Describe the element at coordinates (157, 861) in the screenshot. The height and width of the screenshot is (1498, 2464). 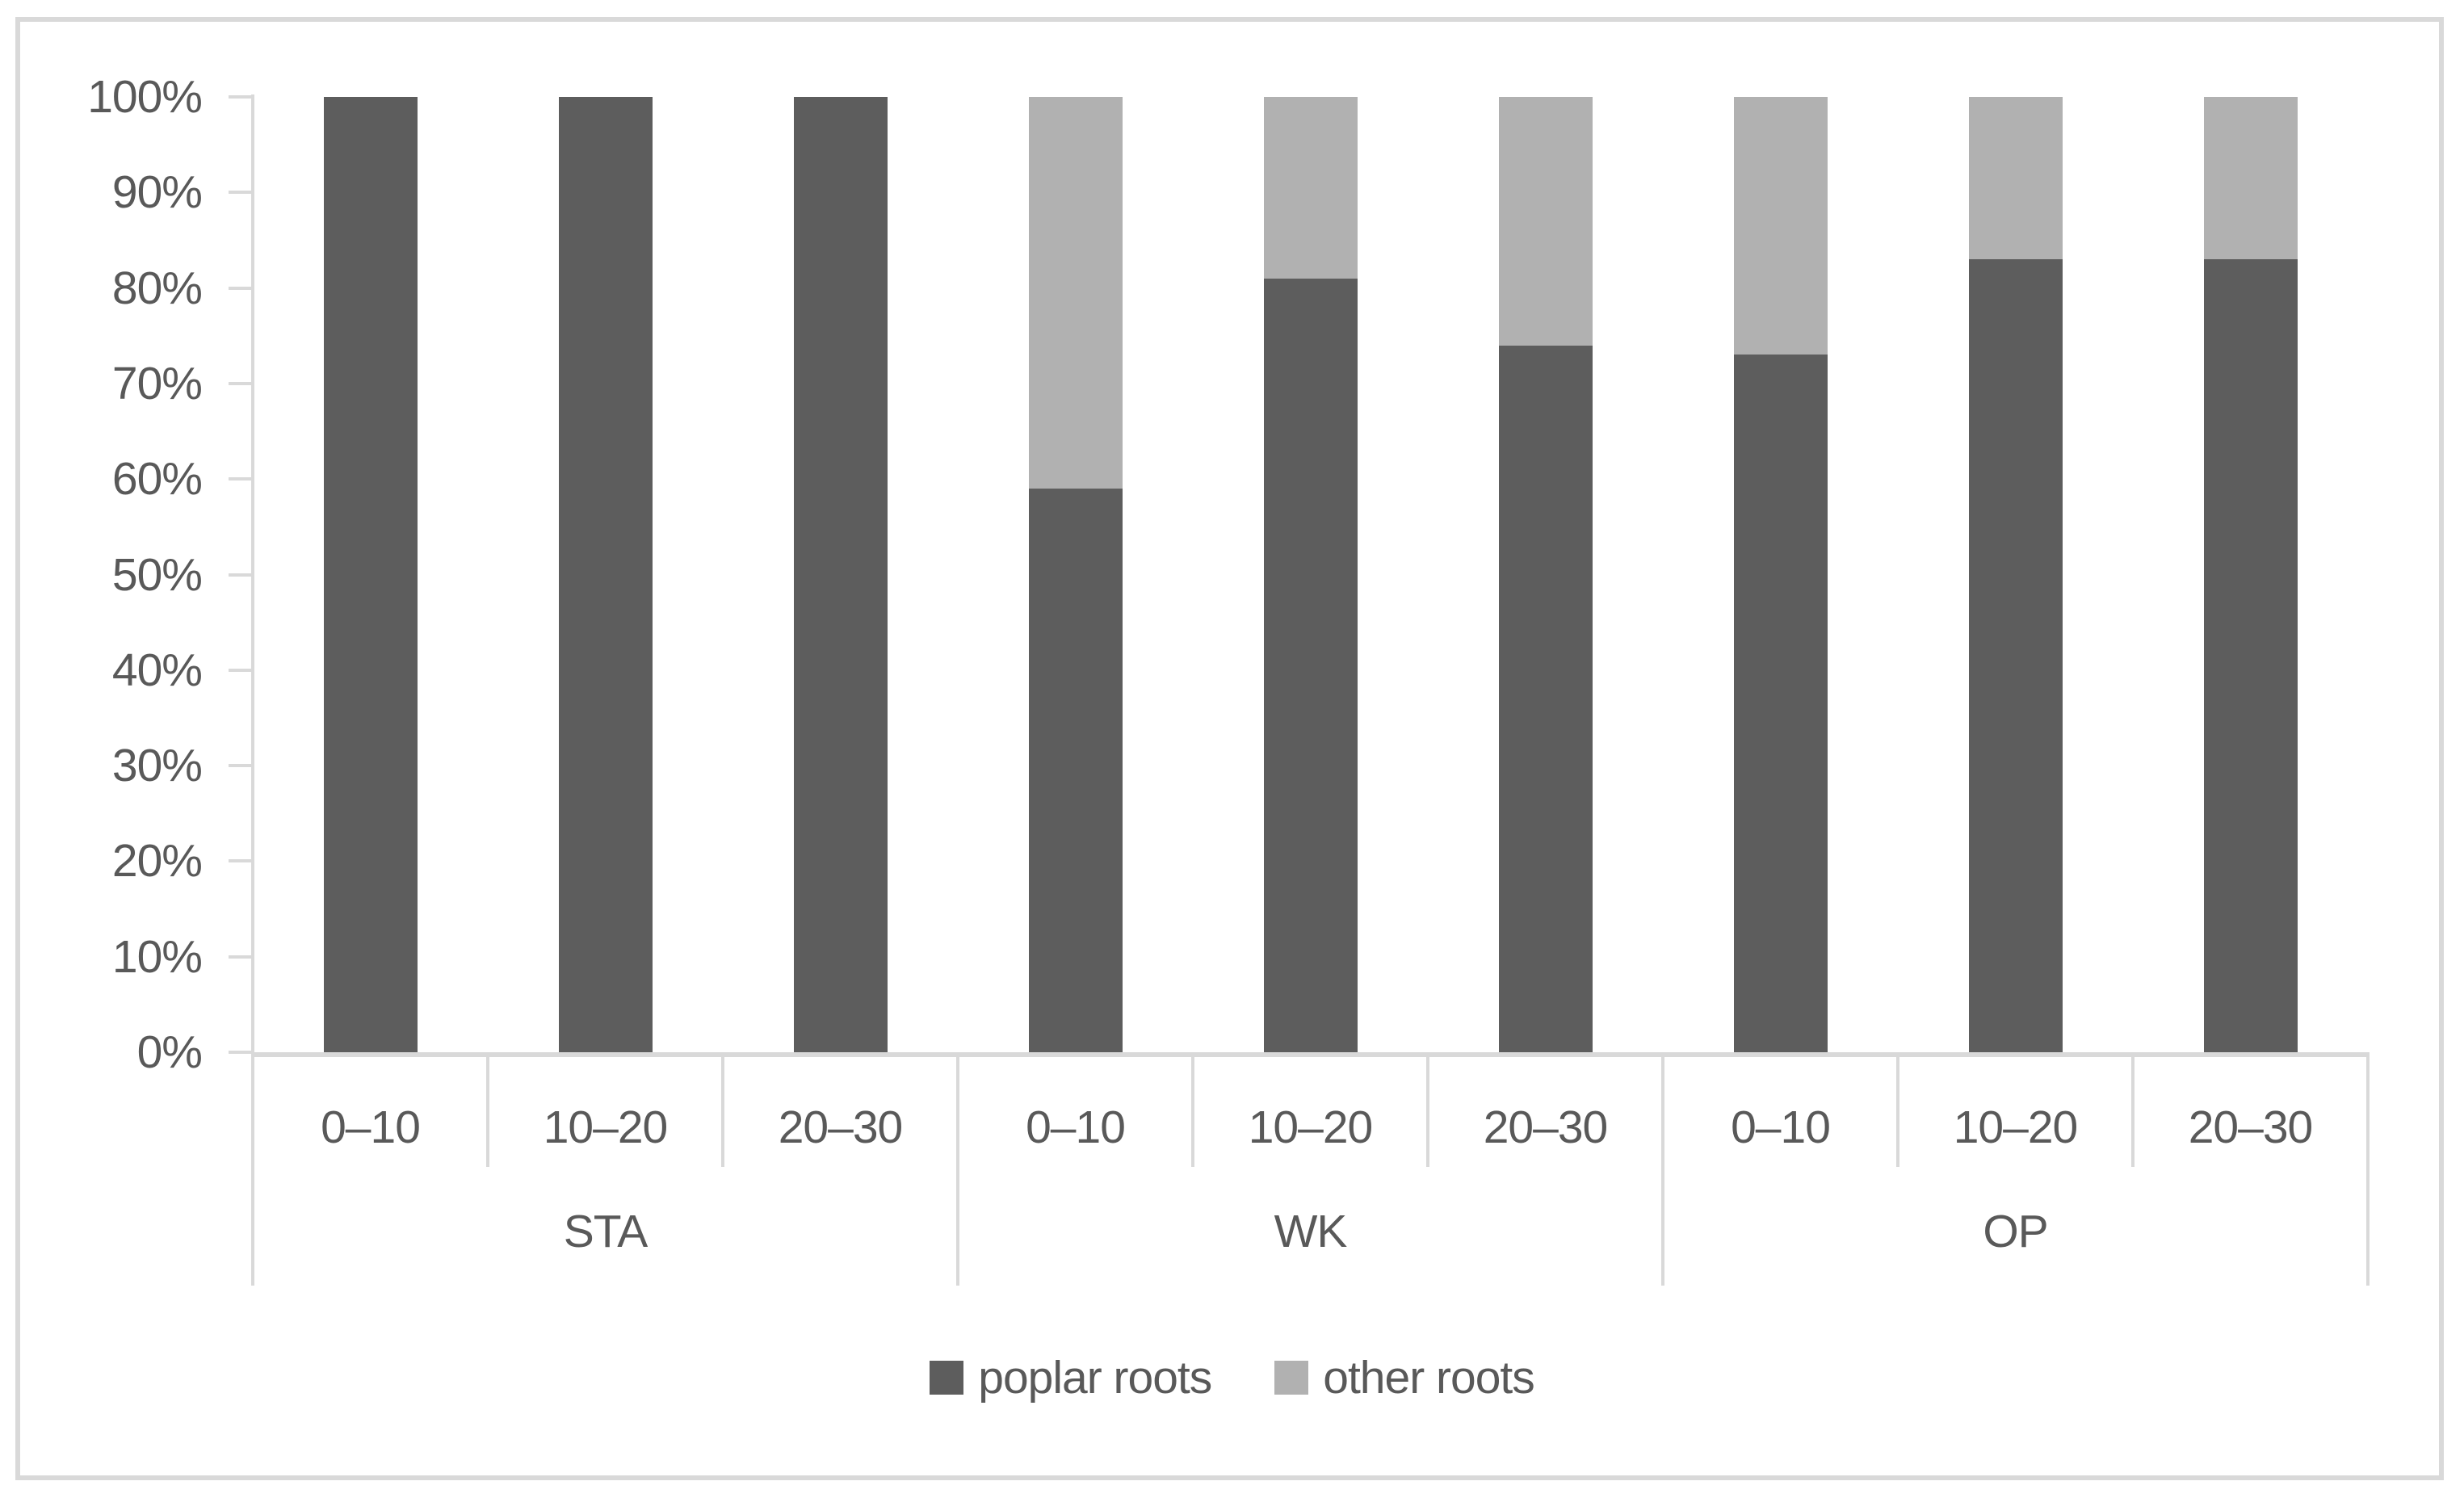
I see `y-axis-label: 20%` at that location.